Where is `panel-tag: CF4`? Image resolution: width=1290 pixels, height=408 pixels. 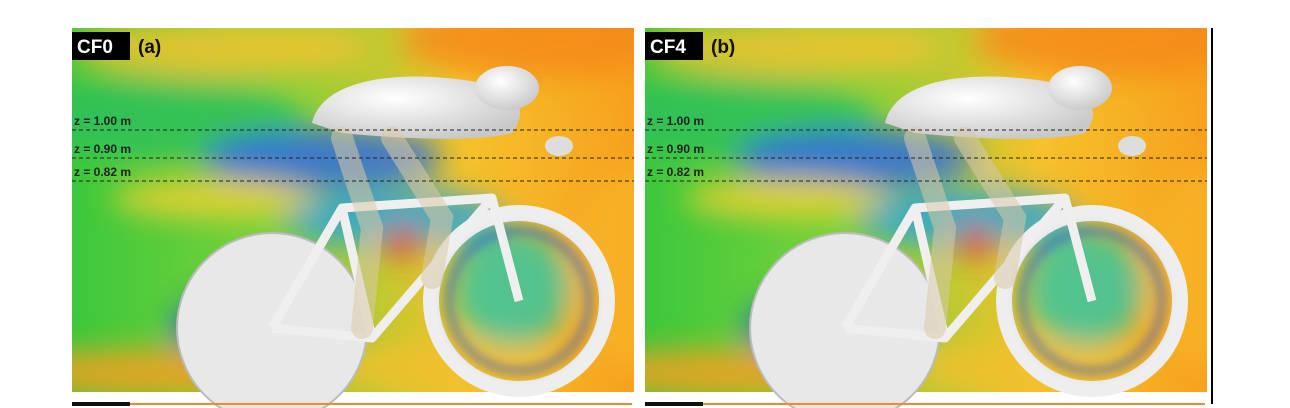
panel-tag: CF4 is located at coordinates (668, 47).